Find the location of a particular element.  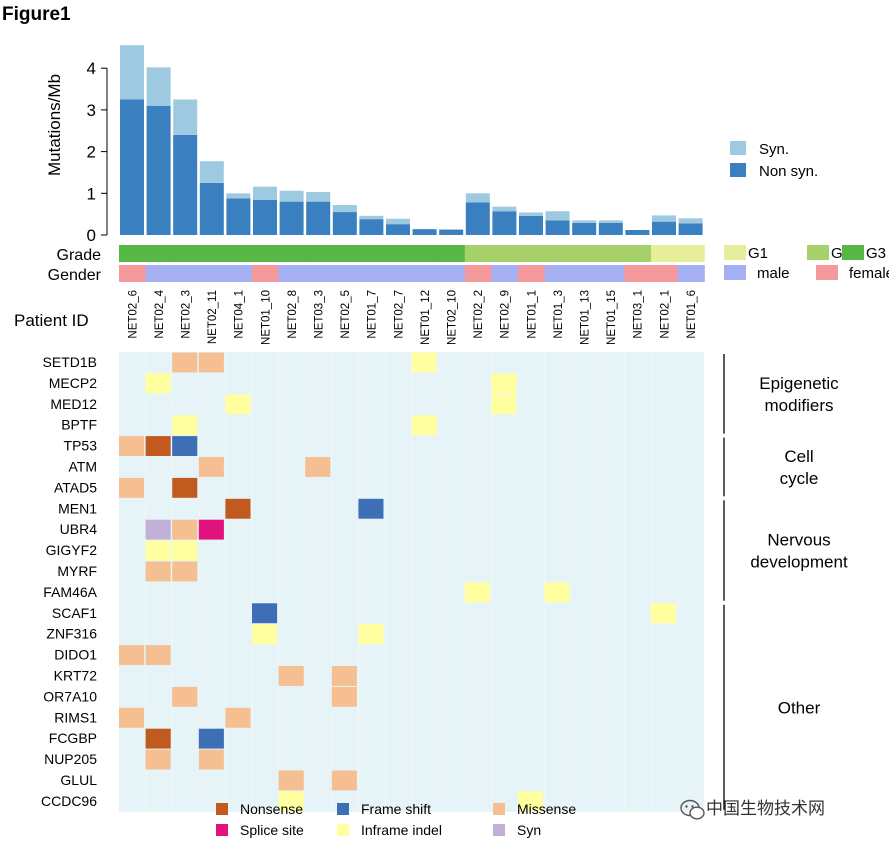

legend-swatch-g1 is located at coordinates (735, 252).